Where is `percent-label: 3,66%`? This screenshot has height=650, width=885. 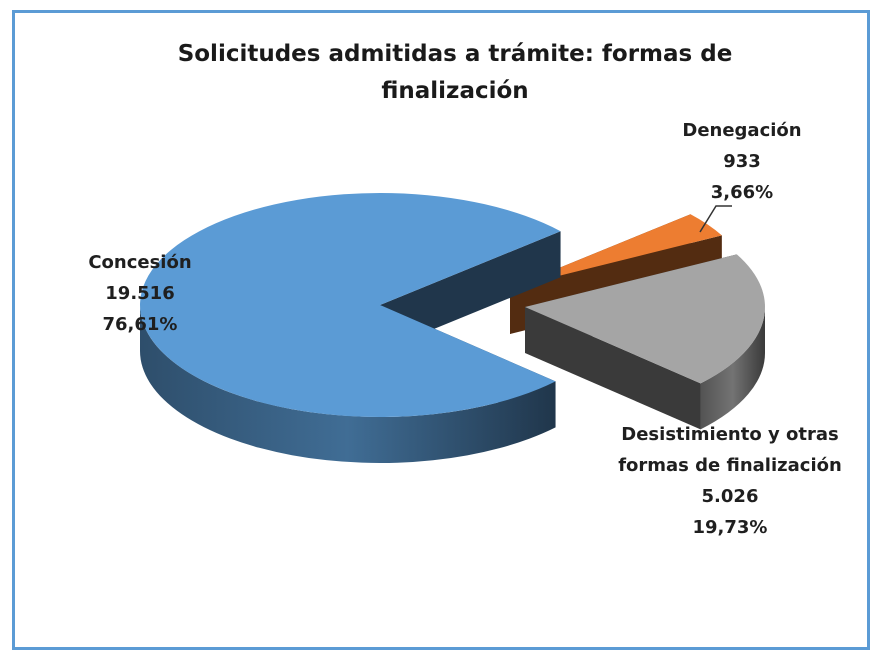
percent-label: 3,66% is located at coordinates (742, 192).